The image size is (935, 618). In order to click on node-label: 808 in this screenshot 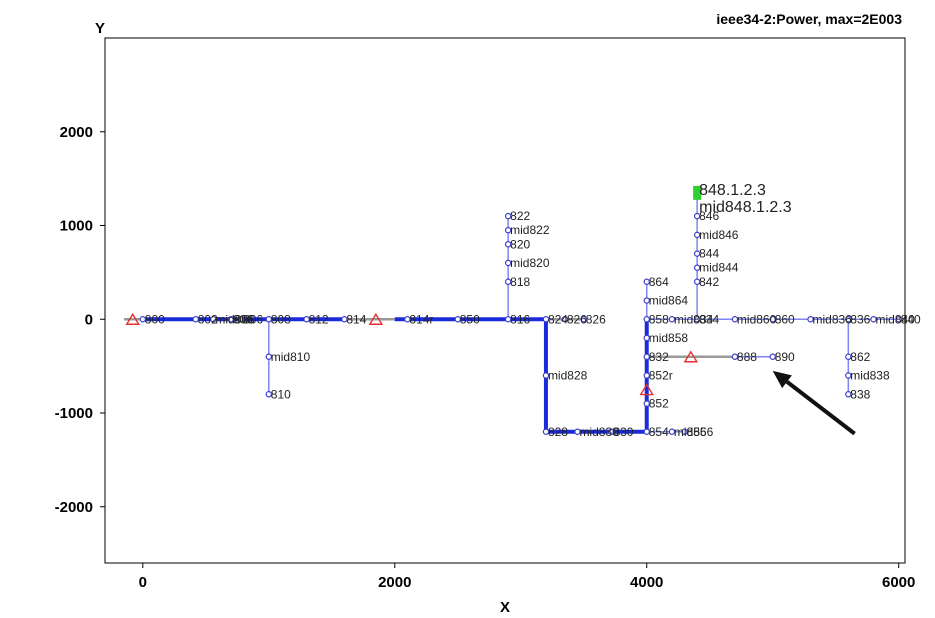, I will do `click(281, 319)`.